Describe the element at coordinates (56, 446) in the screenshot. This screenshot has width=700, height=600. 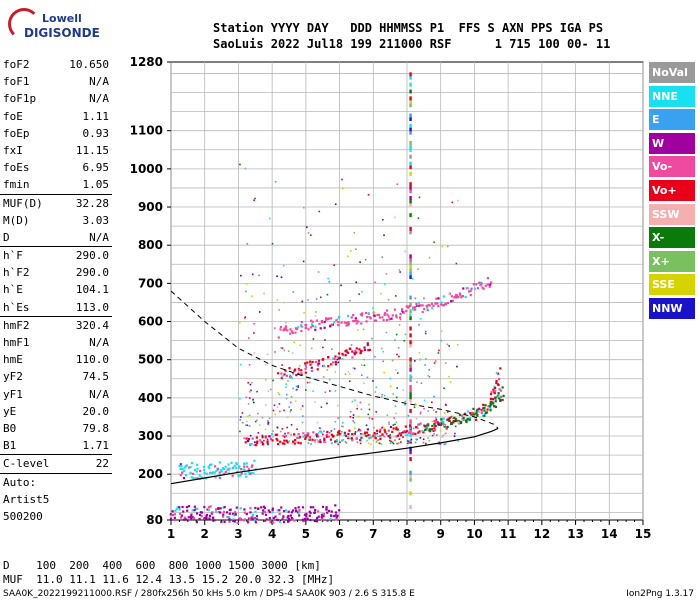
I see `param-row: B1 1.71` at that location.